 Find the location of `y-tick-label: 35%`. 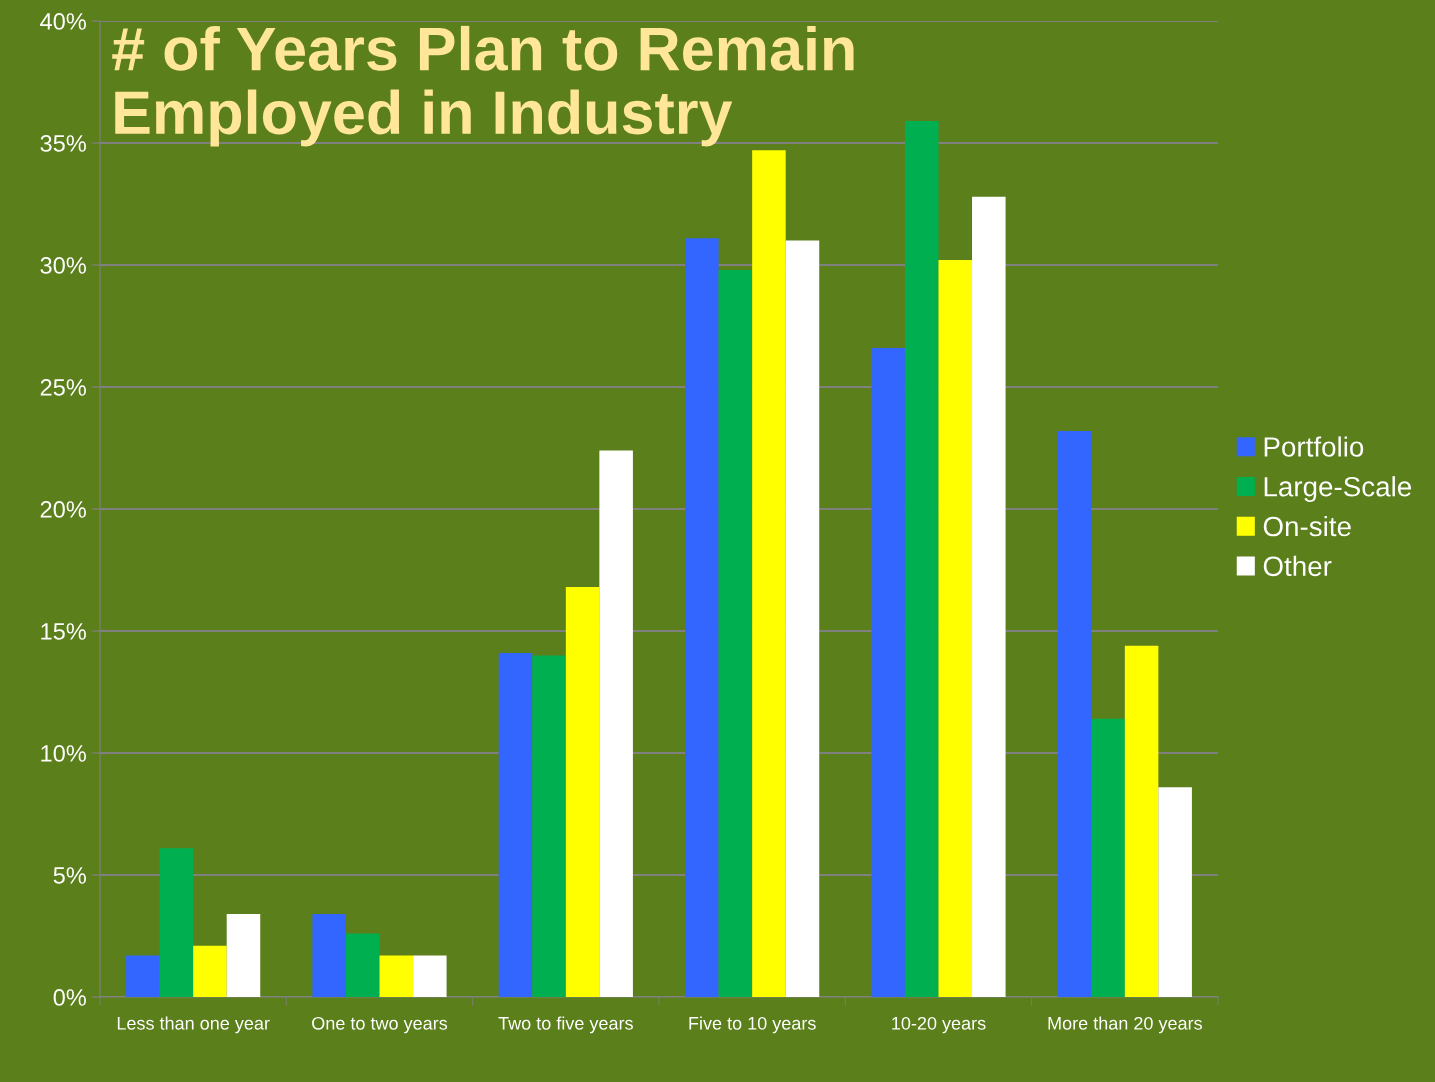

y-tick-label: 35% is located at coordinates (63, 143).